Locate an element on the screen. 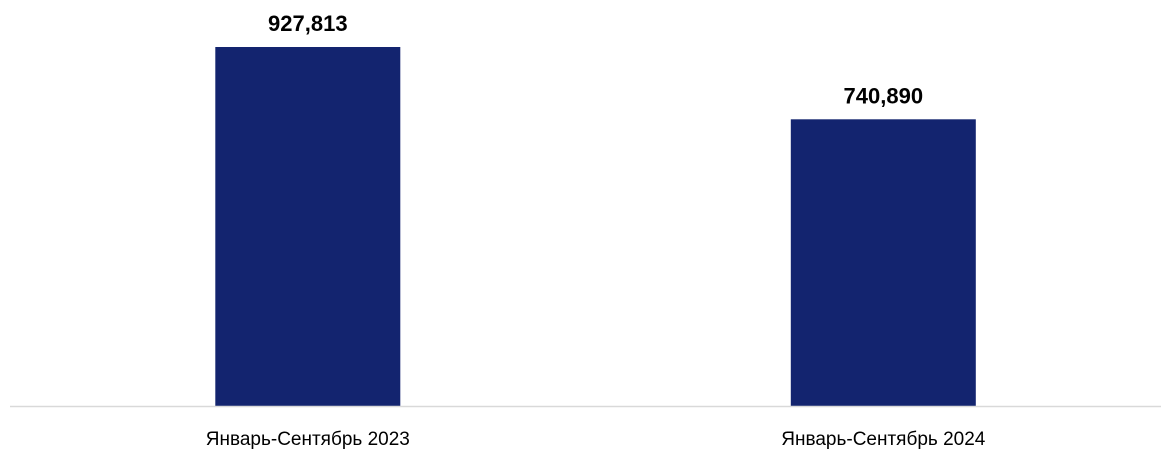 The width and height of the screenshot is (1161, 454). data-label-1: 927,813 is located at coordinates (308, 23).